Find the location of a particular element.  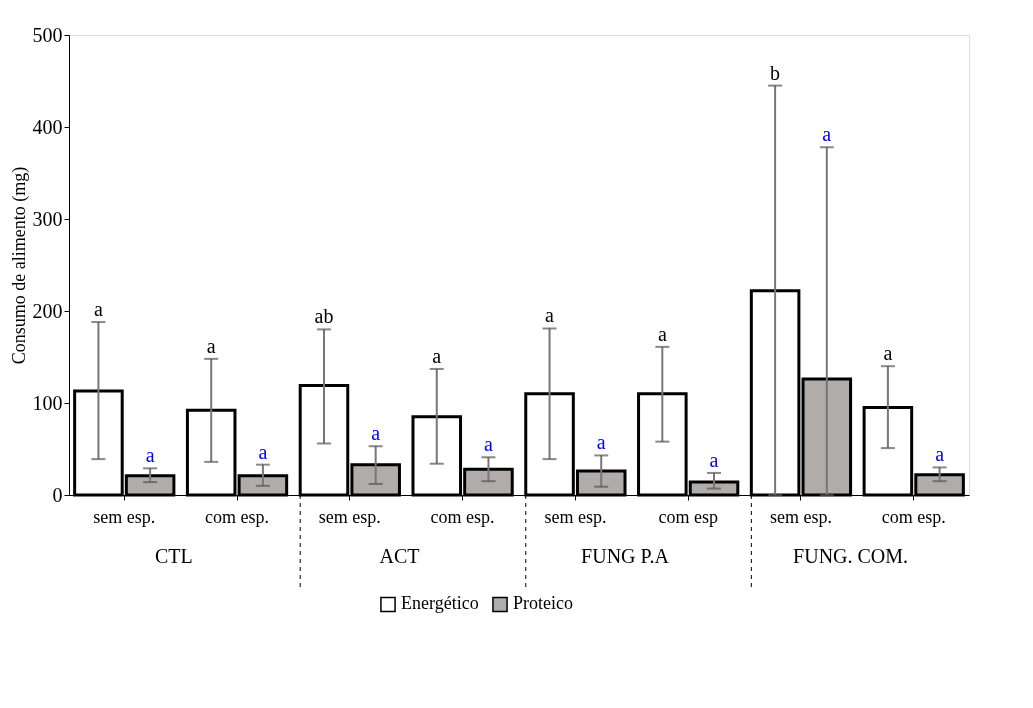

y-axis-title: Consumo de alimento (mg) is located at coordinates (19, 265).